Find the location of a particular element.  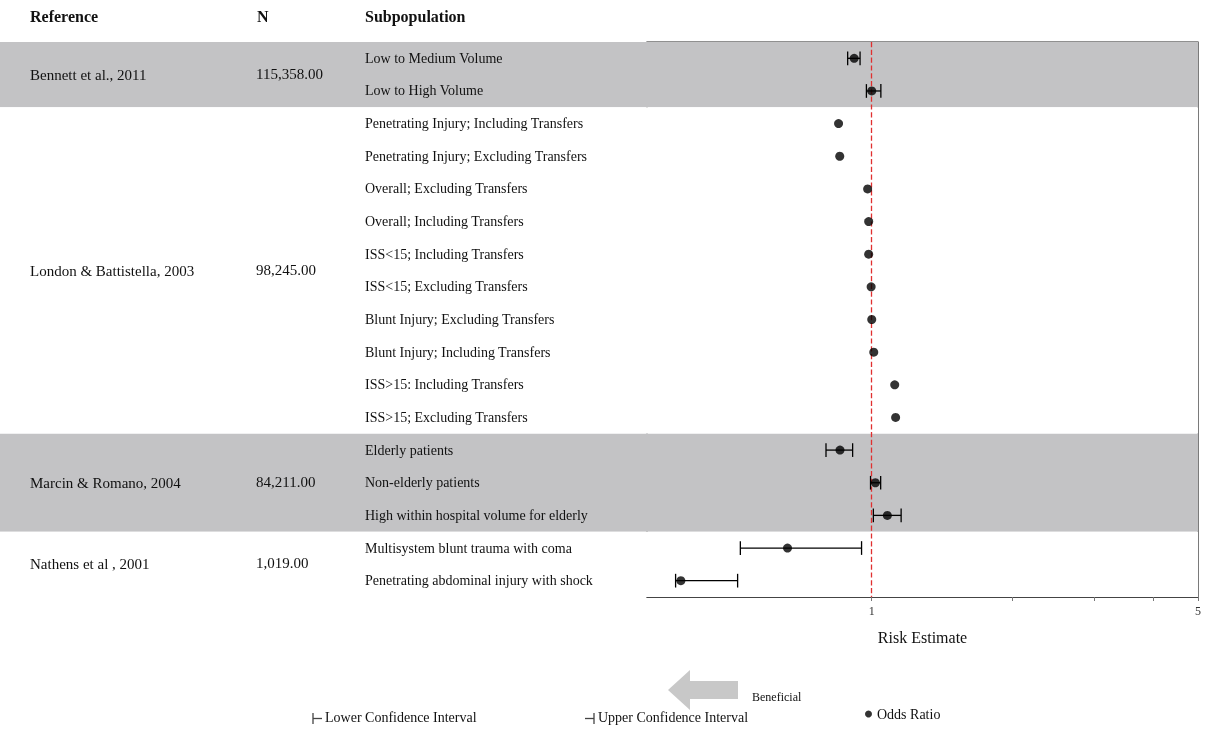

y-tick-label: Elderly patients is located at coordinates (409, 450).